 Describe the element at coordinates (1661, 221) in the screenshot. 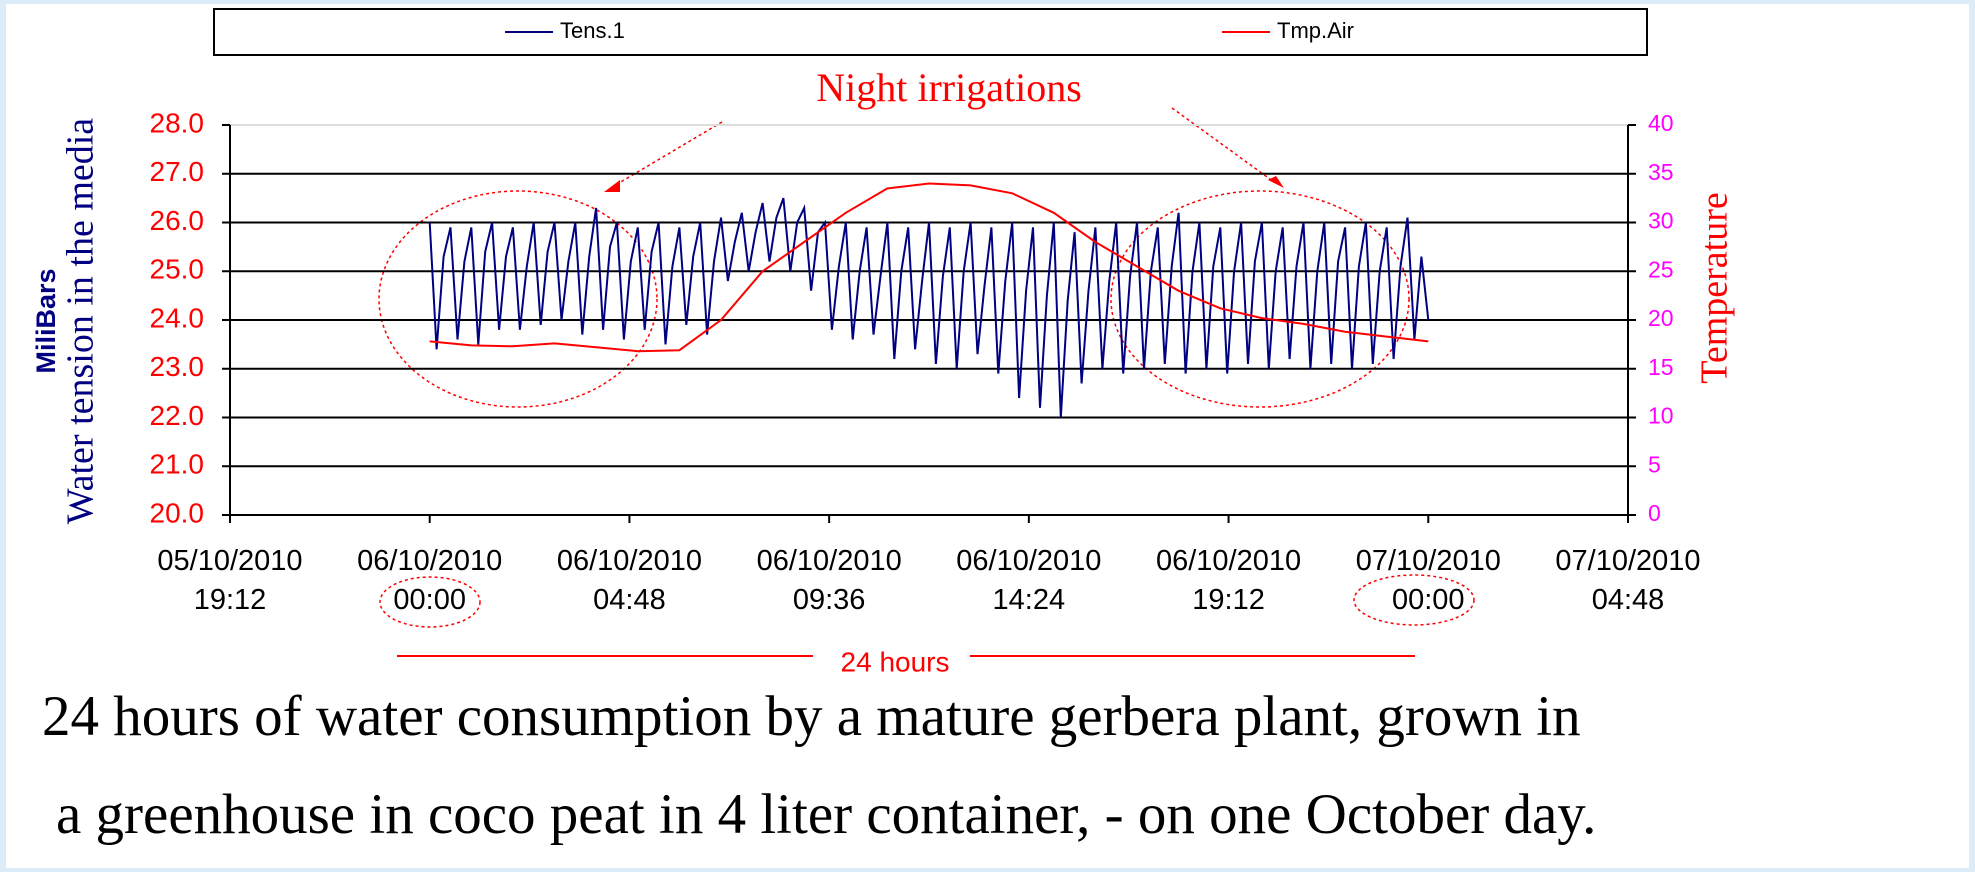

I see `y2-tick-label: 30` at that location.